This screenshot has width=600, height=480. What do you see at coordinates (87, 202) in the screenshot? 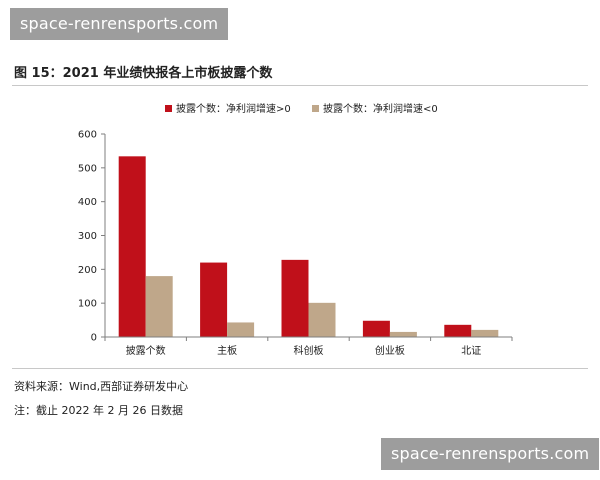
I see `y-tick-label: 400` at bounding box center [87, 202].